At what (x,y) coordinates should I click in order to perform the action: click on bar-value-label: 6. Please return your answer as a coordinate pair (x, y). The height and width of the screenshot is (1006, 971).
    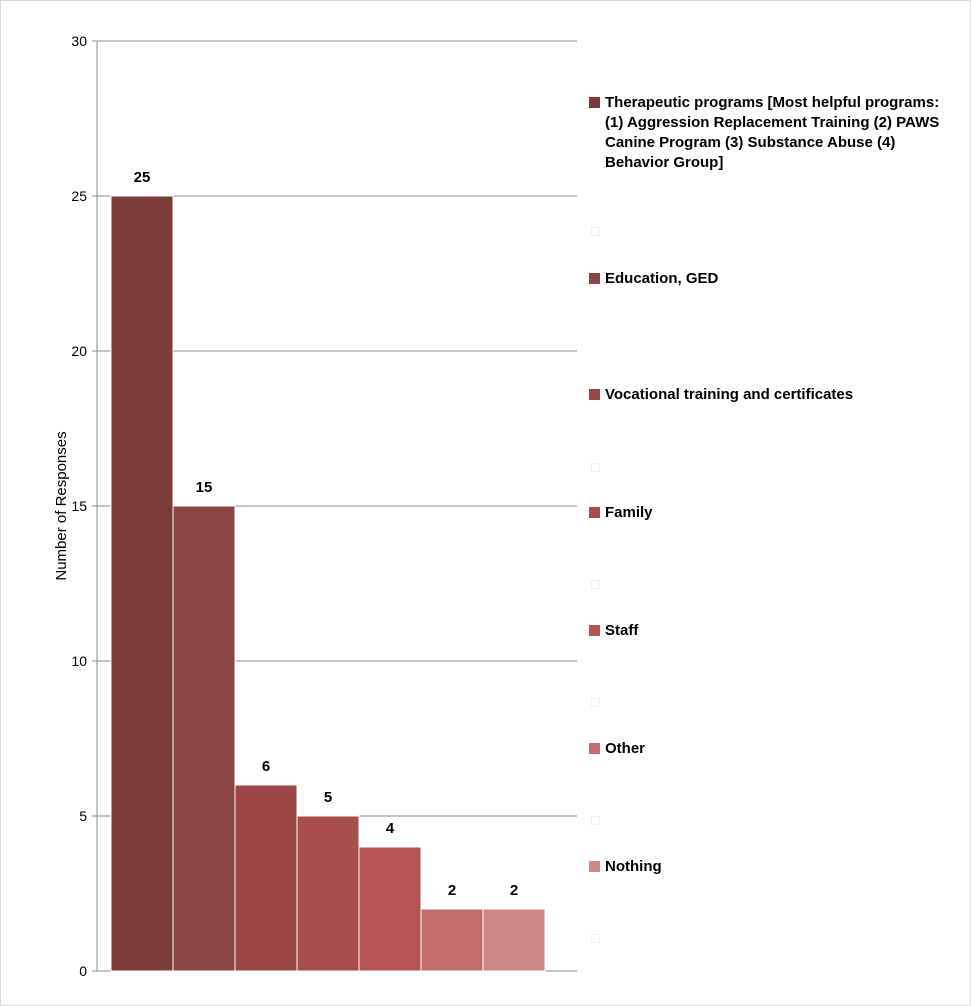
    Looking at the image, I should click on (266, 766).